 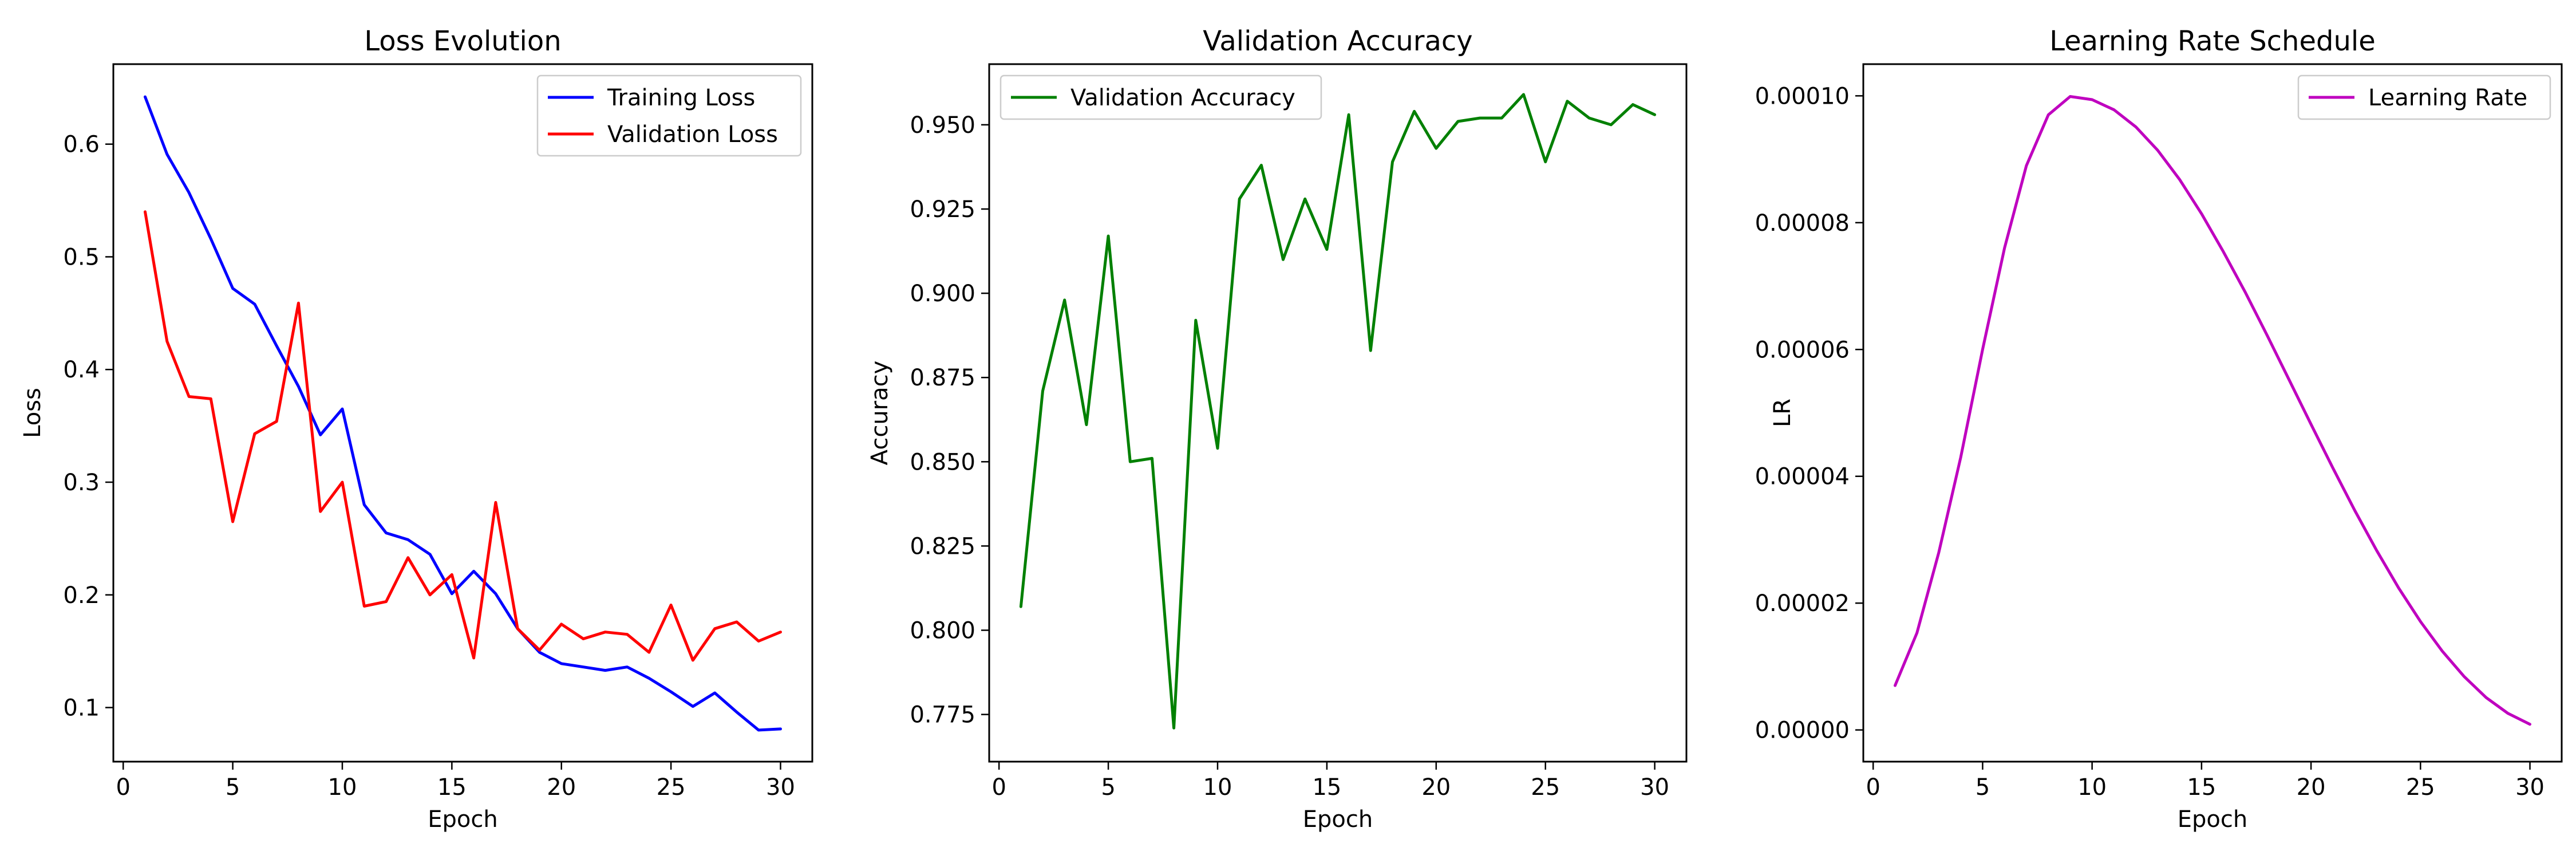 What do you see at coordinates (942, 462) in the screenshot?
I see `y-tick-label: 0.850` at bounding box center [942, 462].